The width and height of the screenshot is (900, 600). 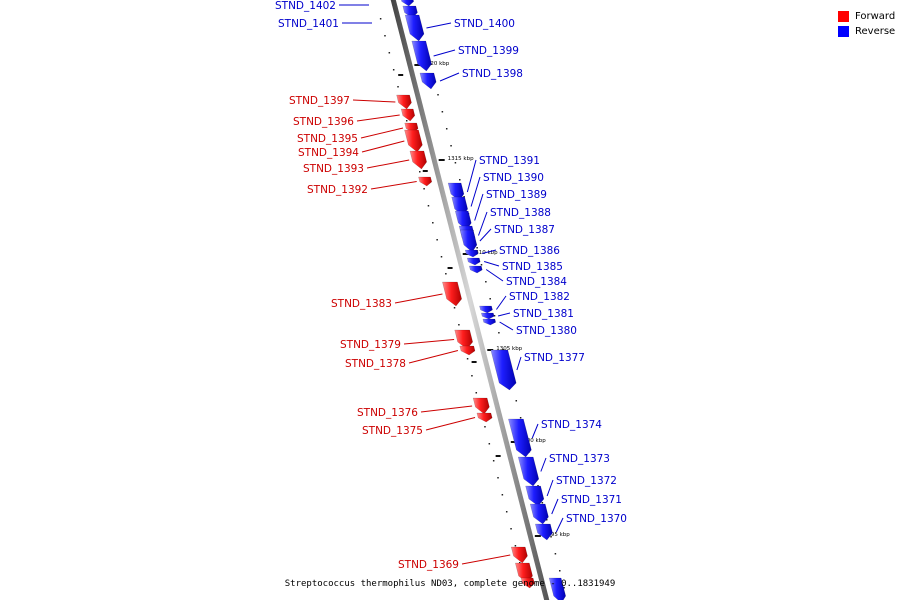 I want to click on forward-gene-label: STND_1396, so click(x=346, y=121).